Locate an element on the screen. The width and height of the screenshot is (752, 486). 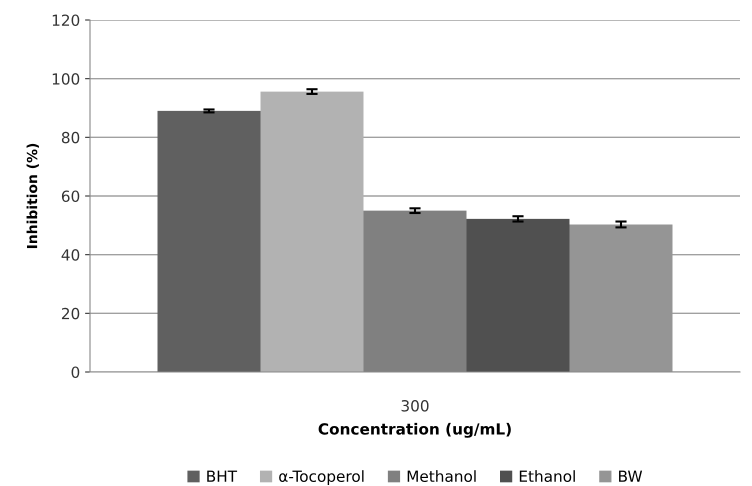
legend-label: Ethanol is located at coordinates (547, 476).